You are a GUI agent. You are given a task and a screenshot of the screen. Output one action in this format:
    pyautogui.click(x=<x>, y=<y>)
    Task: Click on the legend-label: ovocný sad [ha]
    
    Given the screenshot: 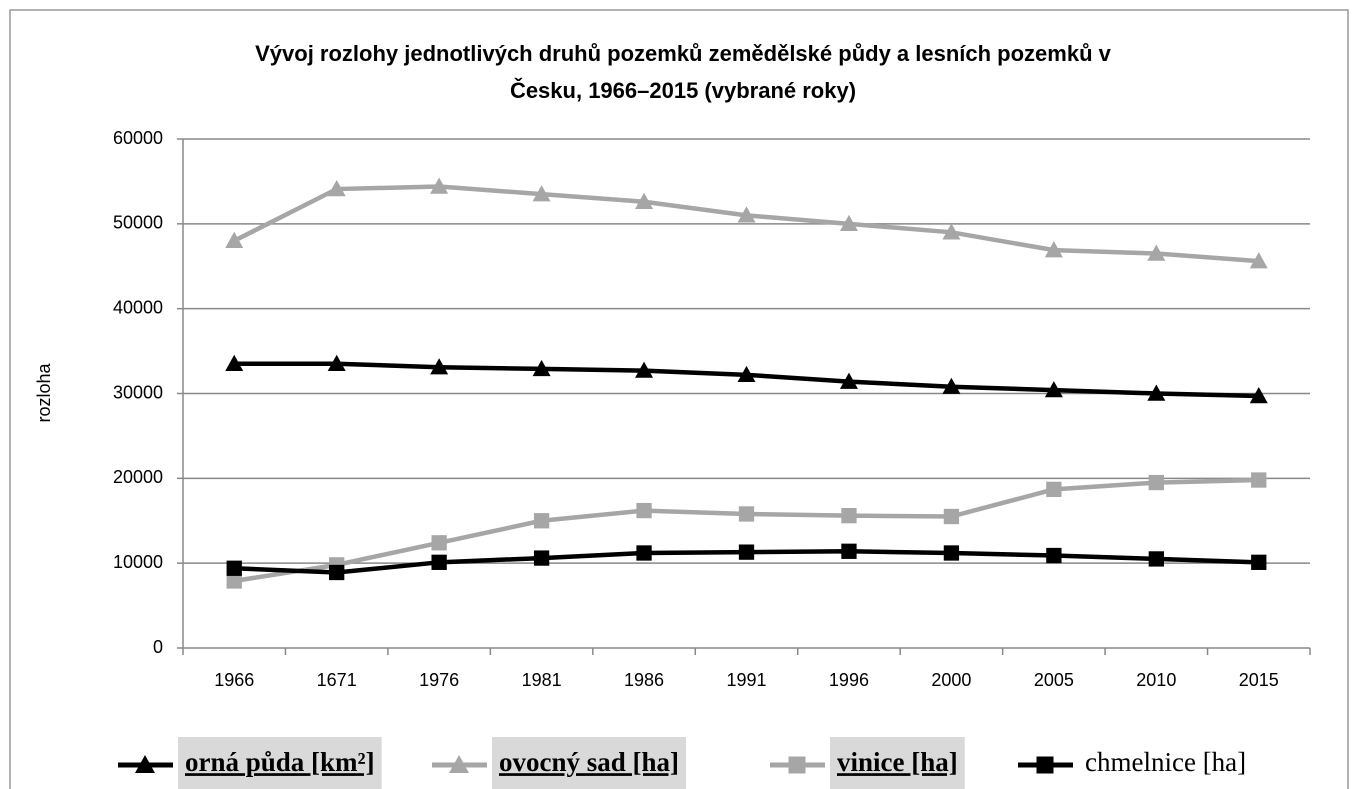 What is the action you would take?
    pyautogui.click(x=589, y=762)
    